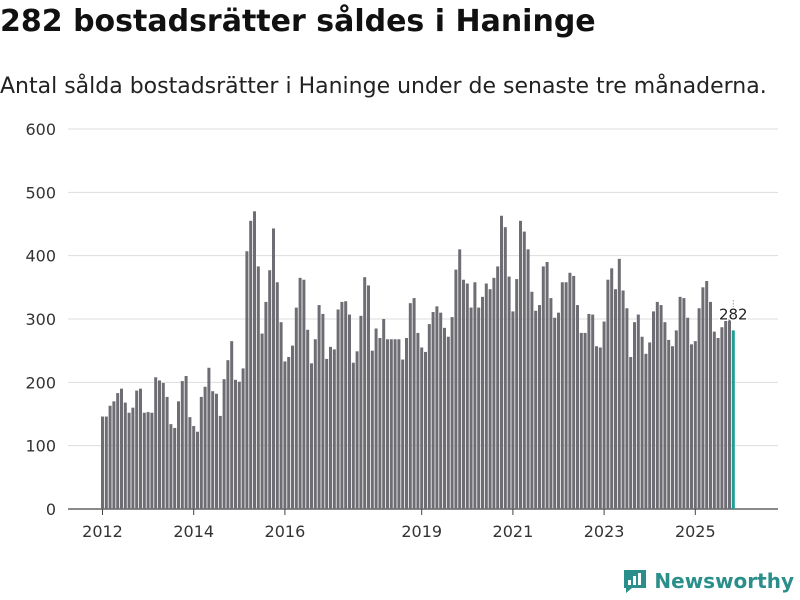  What do you see at coordinates (40, 256) in the screenshot?
I see `y-tick-label: 400` at bounding box center [40, 256].